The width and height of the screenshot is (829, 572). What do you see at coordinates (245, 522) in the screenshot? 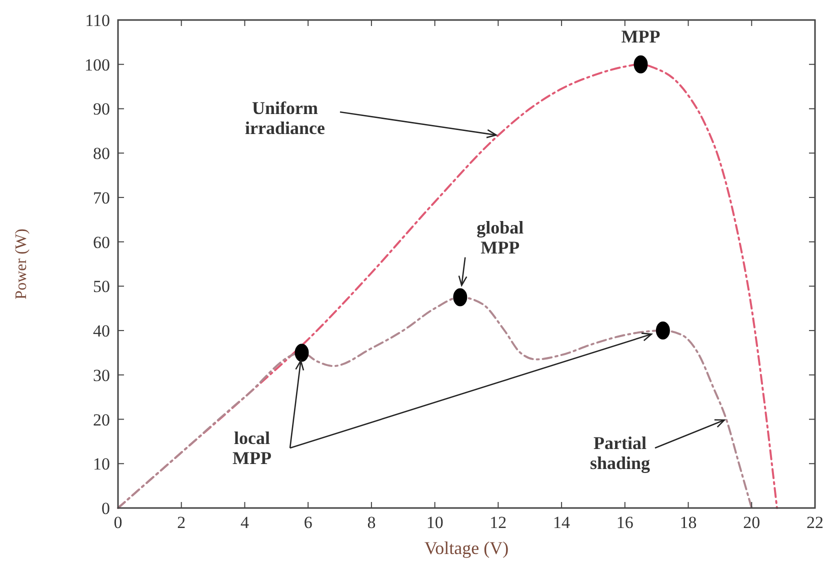
I see `x-tick-label: 4` at bounding box center [245, 522].